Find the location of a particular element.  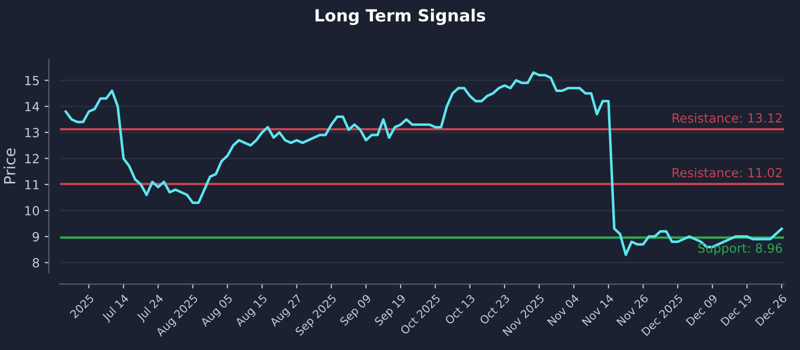

x-tick-label: Oct 13 is located at coordinates (460, 309).